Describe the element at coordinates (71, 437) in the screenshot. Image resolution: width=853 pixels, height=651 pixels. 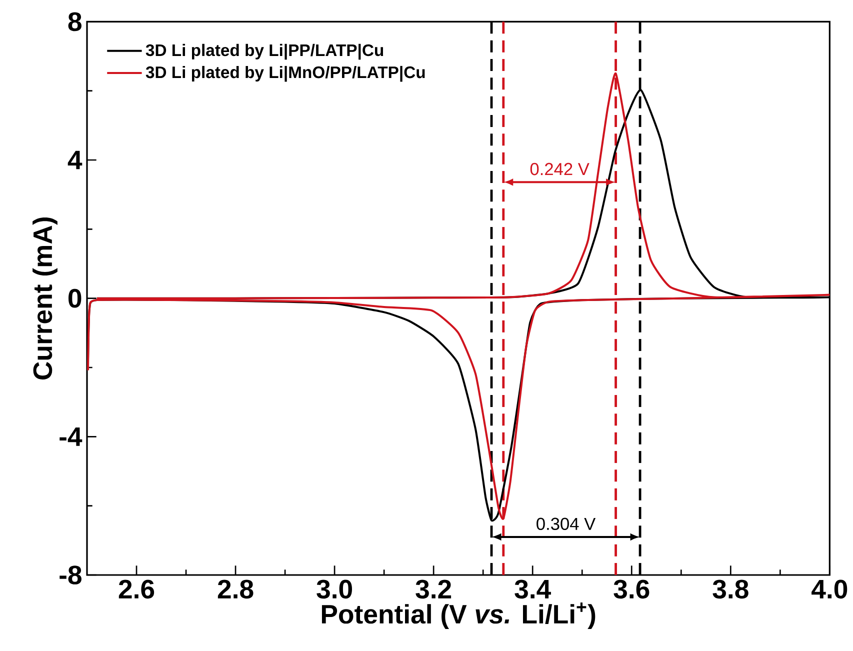
I see `y-tick-label: -4` at that location.